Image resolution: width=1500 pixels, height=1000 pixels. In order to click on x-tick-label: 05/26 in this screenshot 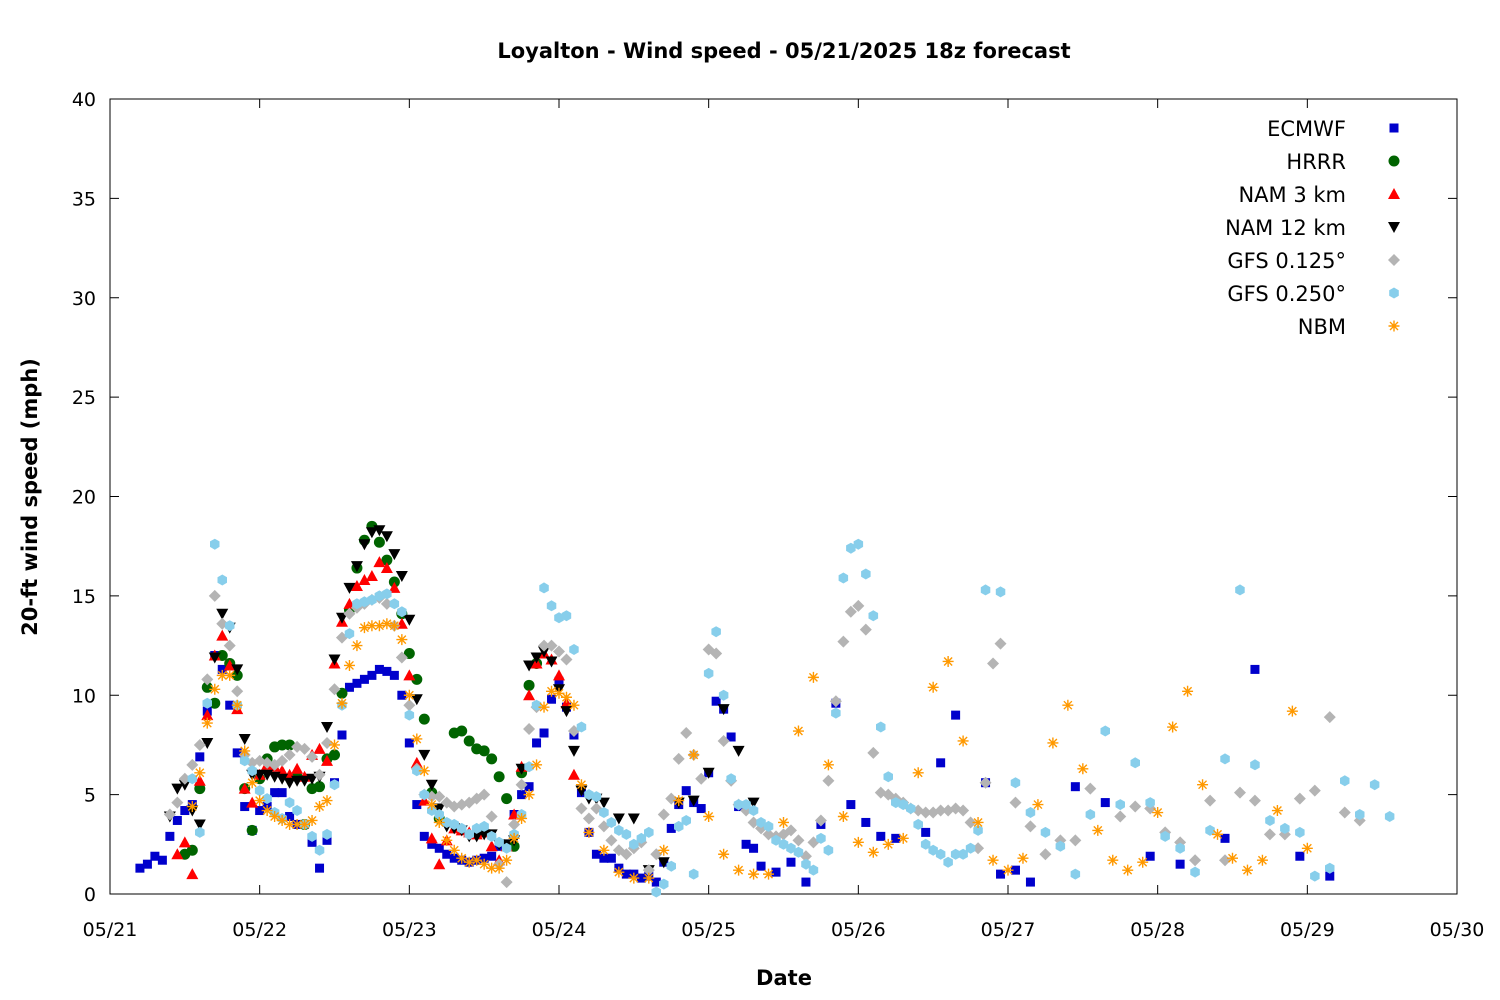, I will do `click(858, 930)`.